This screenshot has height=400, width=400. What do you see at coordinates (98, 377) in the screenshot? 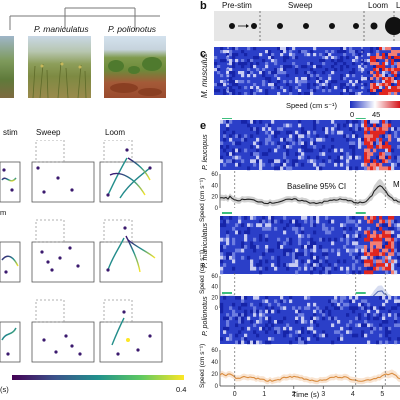
I see `trajectory-colorbar` at bounding box center [98, 377].